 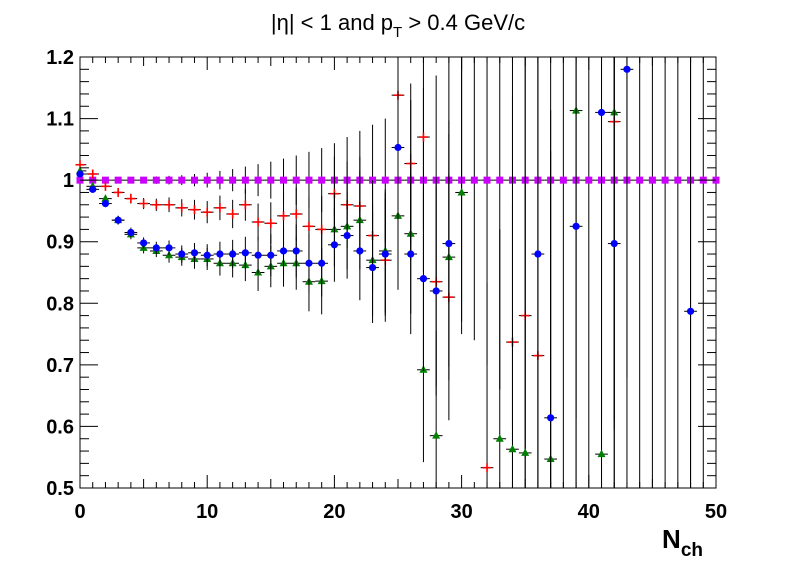 I want to click on y-tick-label: 1.1, so click(x=60, y=120).